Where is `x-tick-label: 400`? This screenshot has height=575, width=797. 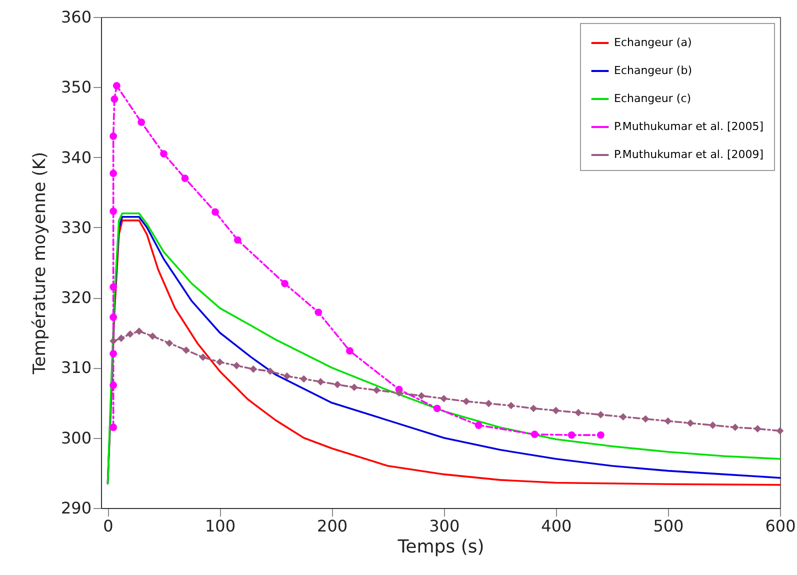 x-tick-label: 400 is located at coordinates (556, 526).